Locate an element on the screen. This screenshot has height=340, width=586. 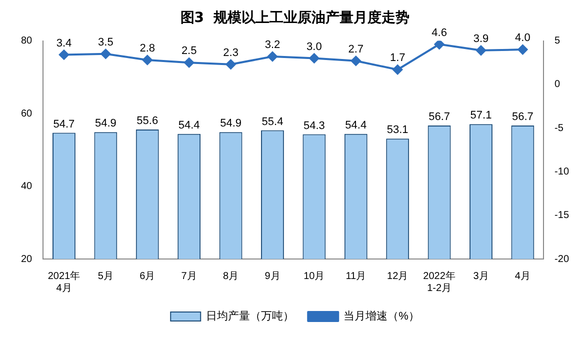
y-tick-label: 20 is located at coordinates (27, 259).